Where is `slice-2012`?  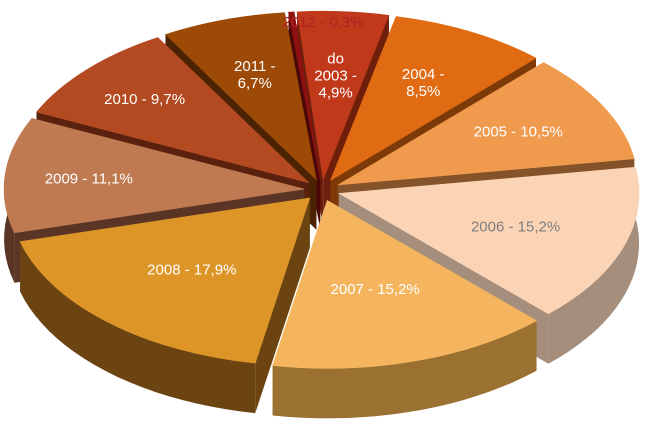
slice-2012 is located at coordinates (304, 95).